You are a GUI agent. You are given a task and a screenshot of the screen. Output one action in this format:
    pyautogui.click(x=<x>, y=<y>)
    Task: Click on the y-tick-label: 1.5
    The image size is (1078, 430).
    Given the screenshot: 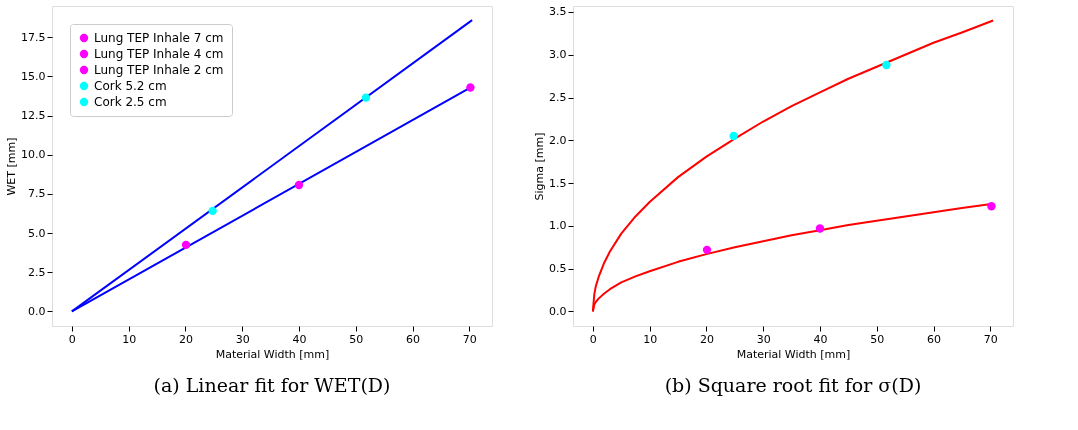 What is the action you would take?
    pyautogui.click(x=558, y=183)
    